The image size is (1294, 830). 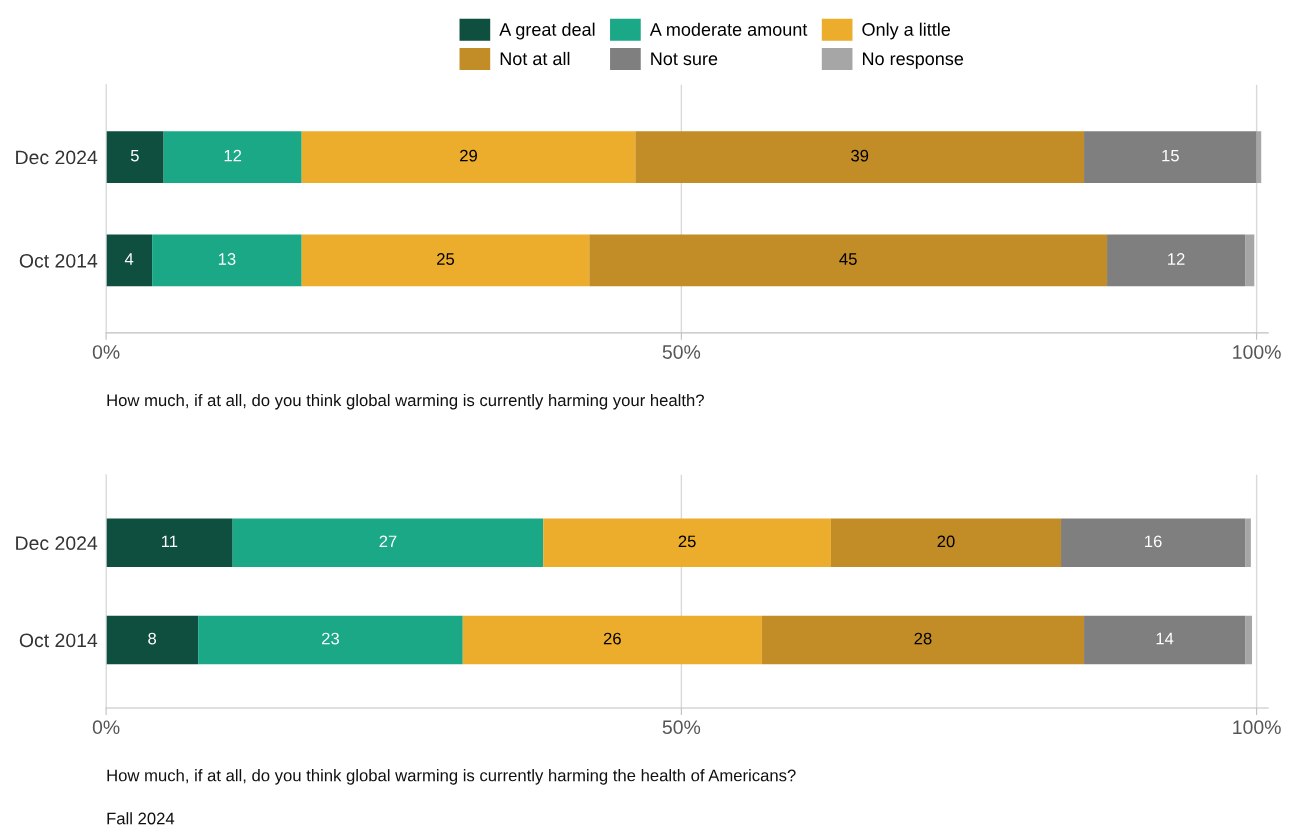 I want to click on data-label: 8, so click(x=152, y=638).